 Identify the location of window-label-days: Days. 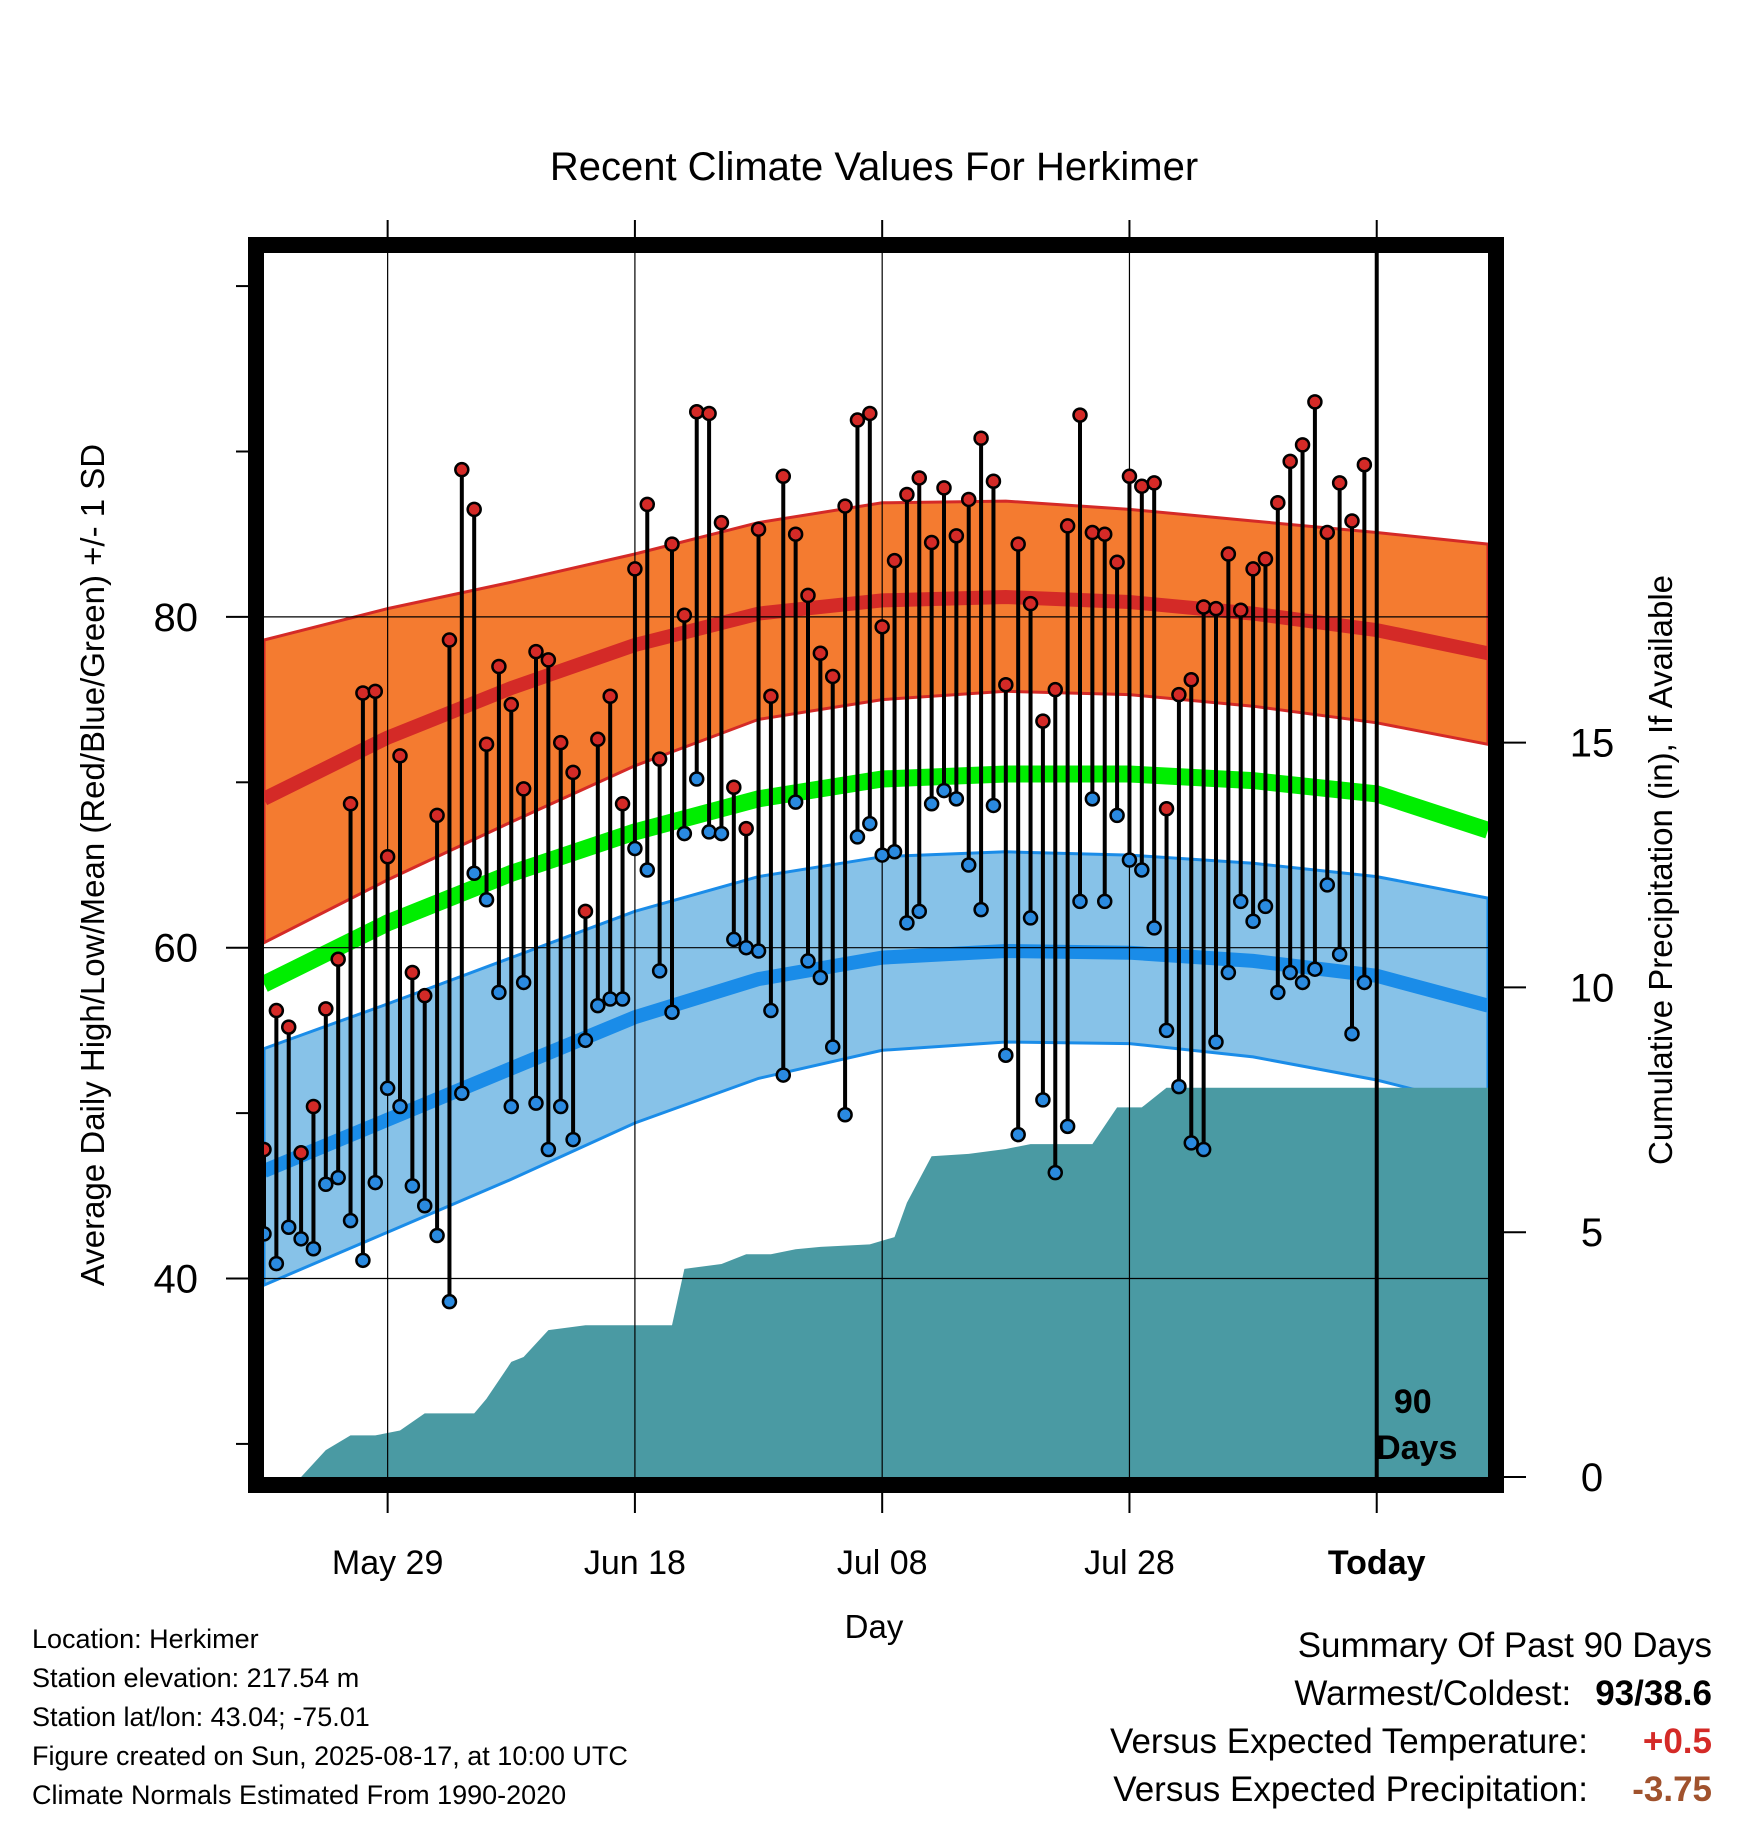
(1416, 1448).